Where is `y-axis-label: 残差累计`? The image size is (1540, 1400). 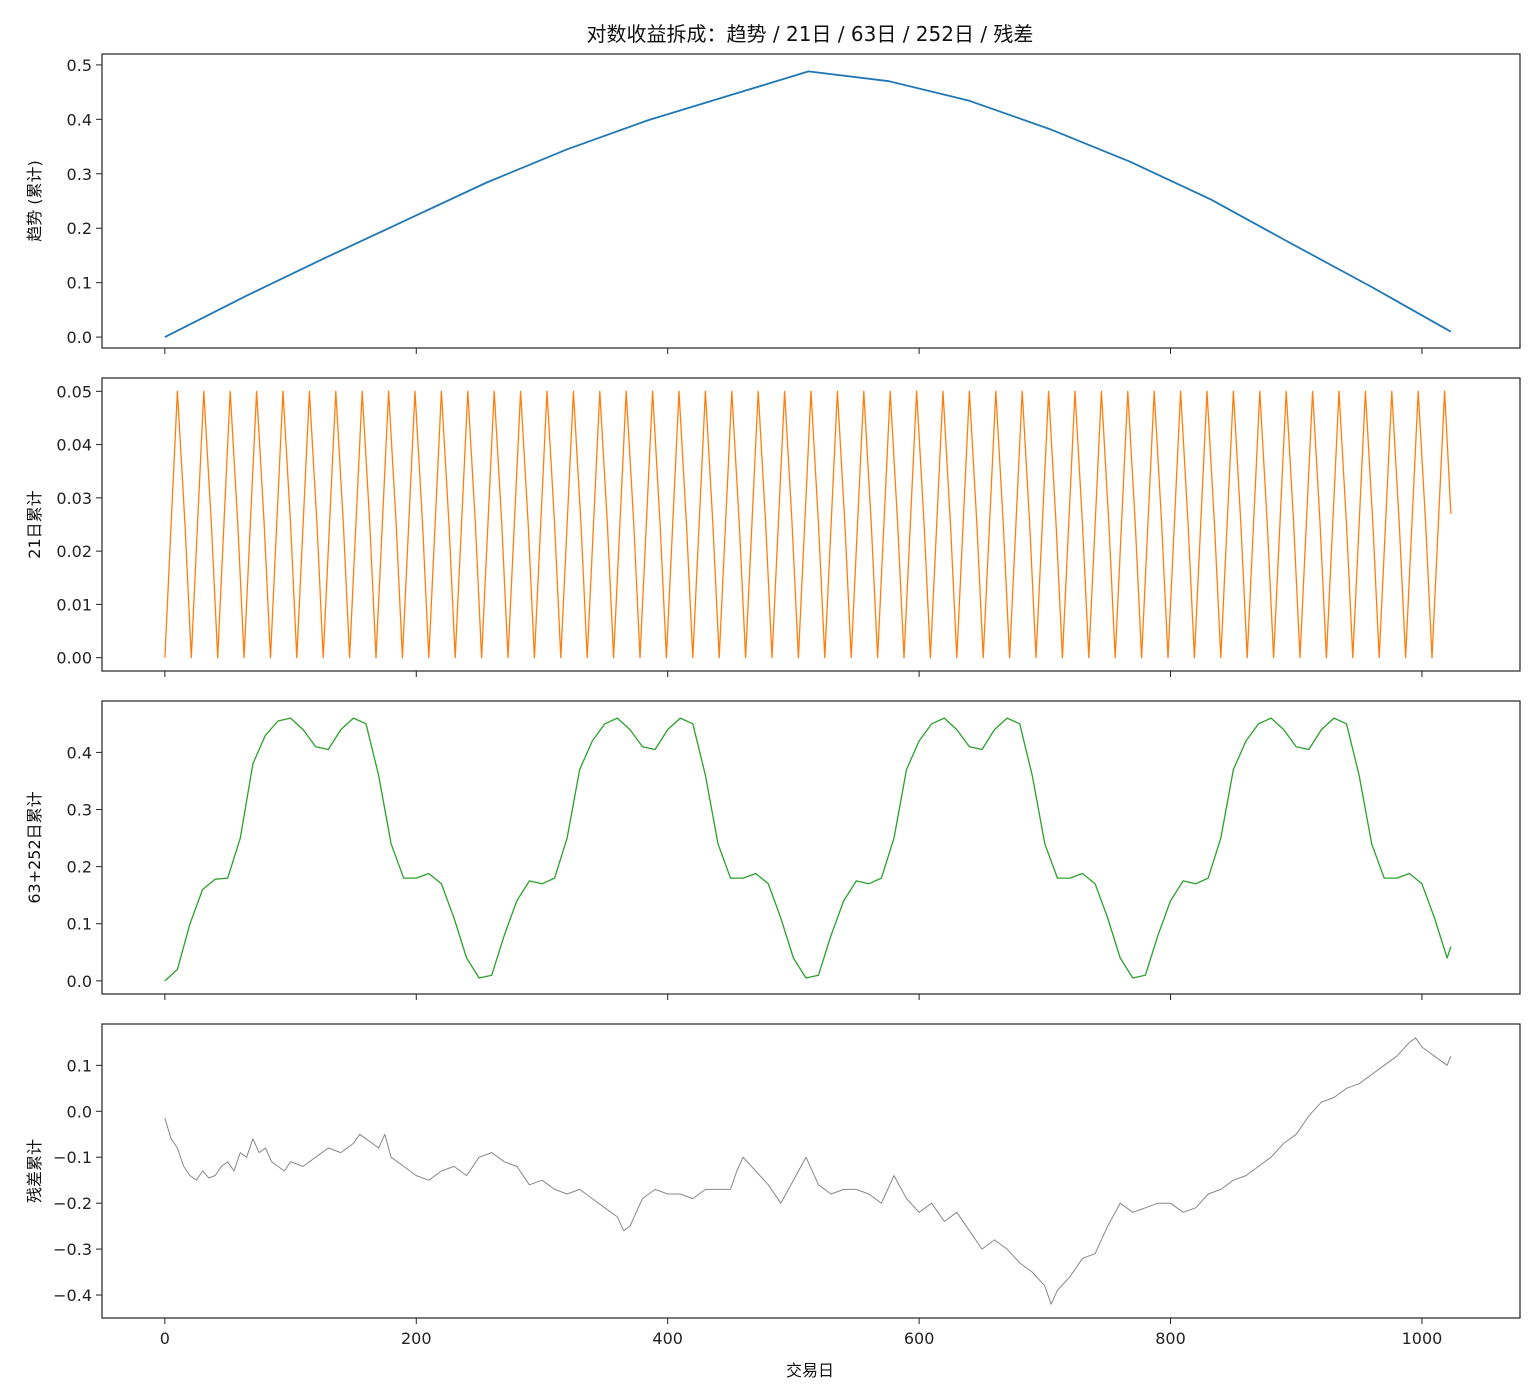 y-axis-label: 残差累计 is located at coordinates (34, 1171).